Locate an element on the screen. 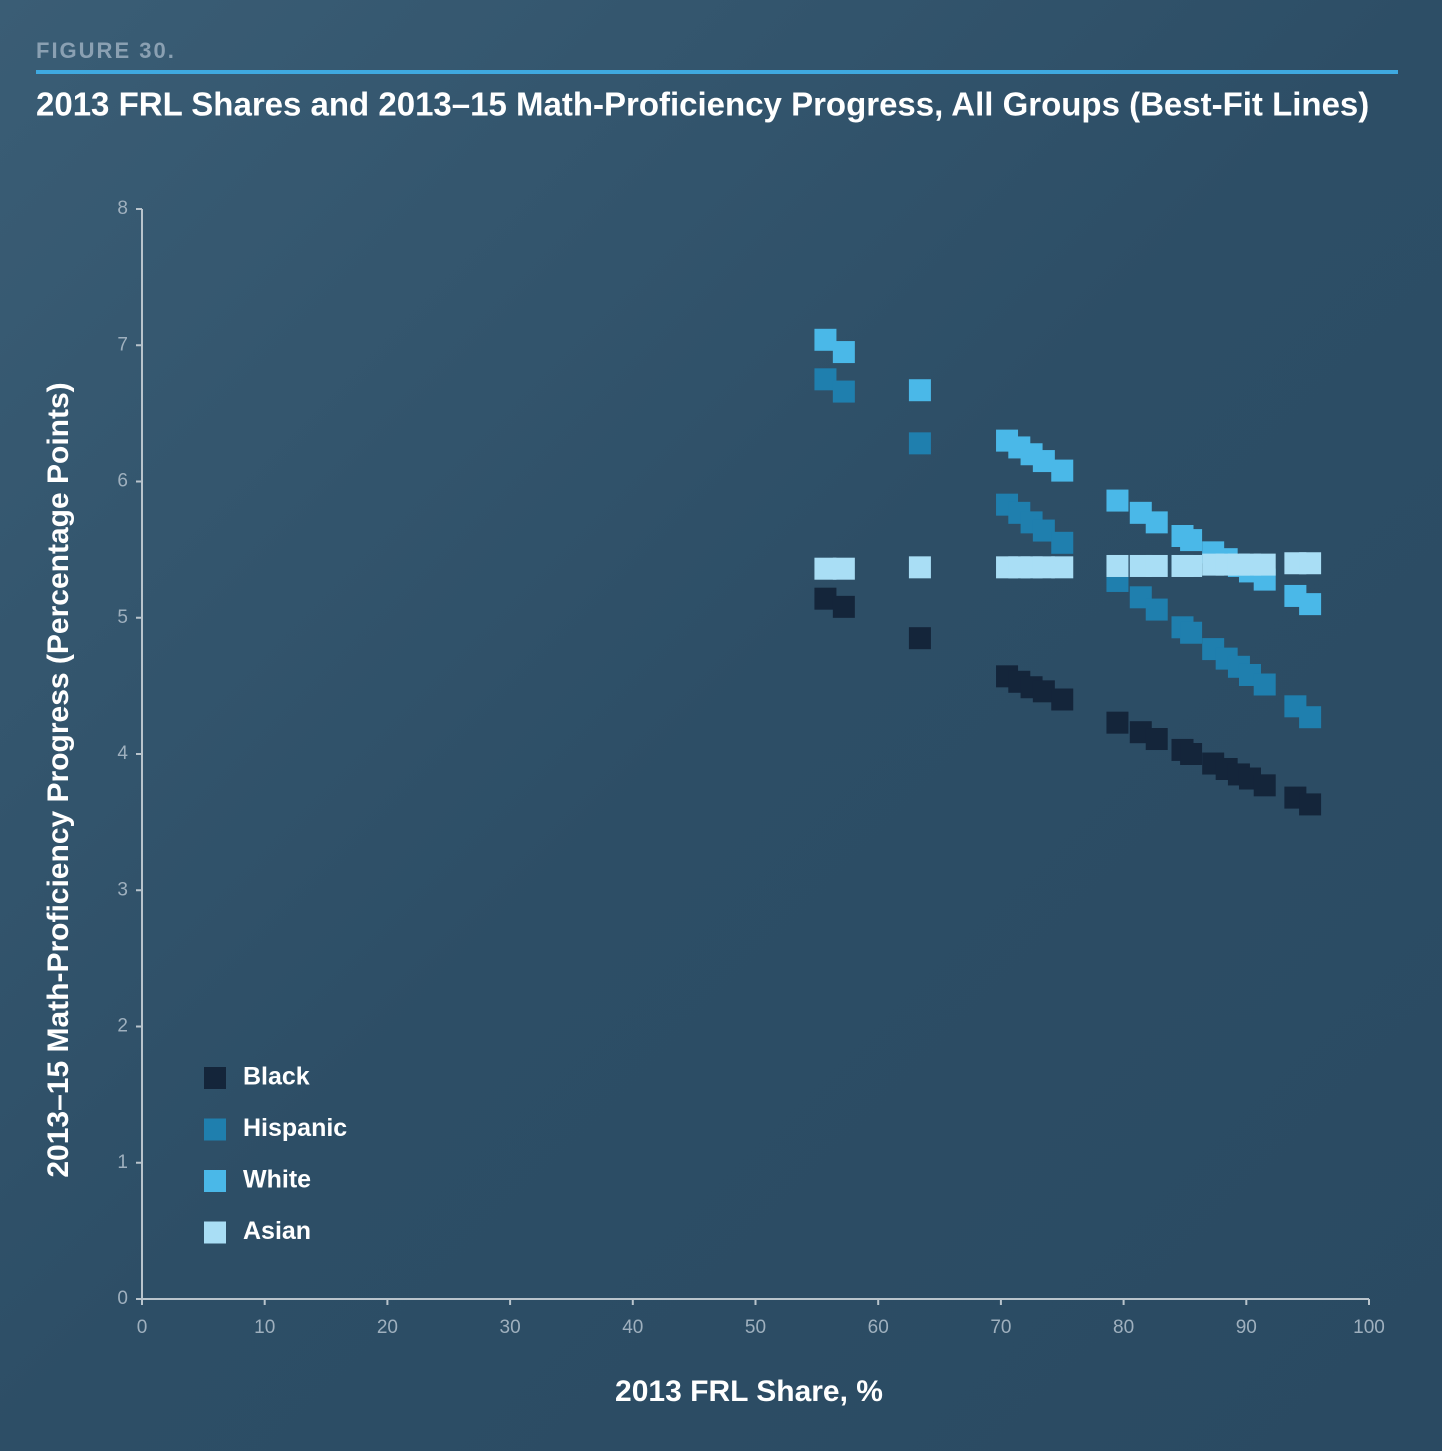 This screenshot has width=1442, height=1451. y-tick-label: 2 is located at coordinates (122, 1026).